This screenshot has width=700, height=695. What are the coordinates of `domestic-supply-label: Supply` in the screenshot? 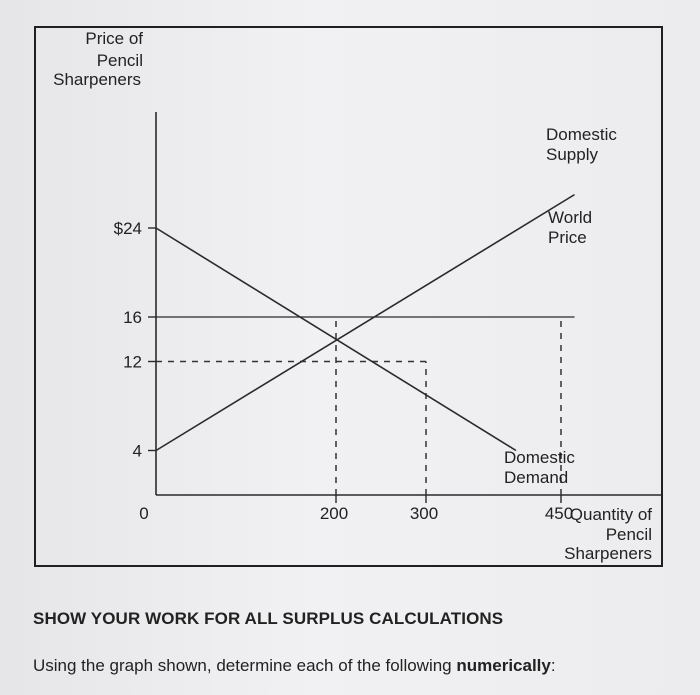 It's located at (572, 154).